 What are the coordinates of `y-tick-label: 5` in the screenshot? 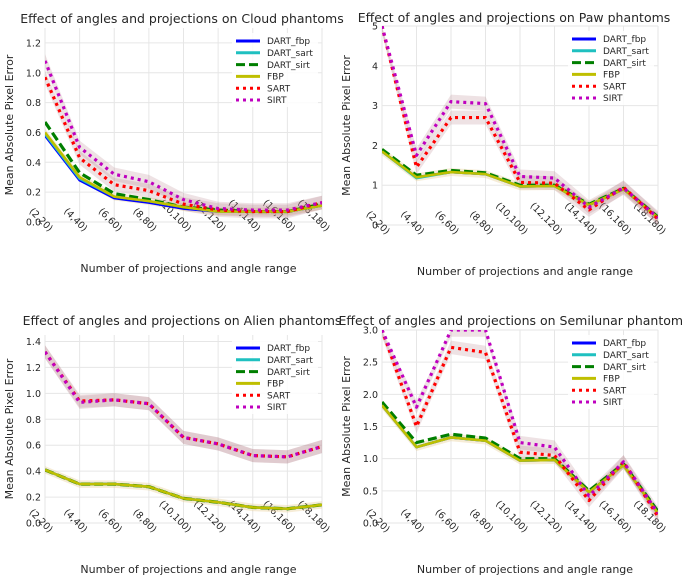 It's located at (375, 27).